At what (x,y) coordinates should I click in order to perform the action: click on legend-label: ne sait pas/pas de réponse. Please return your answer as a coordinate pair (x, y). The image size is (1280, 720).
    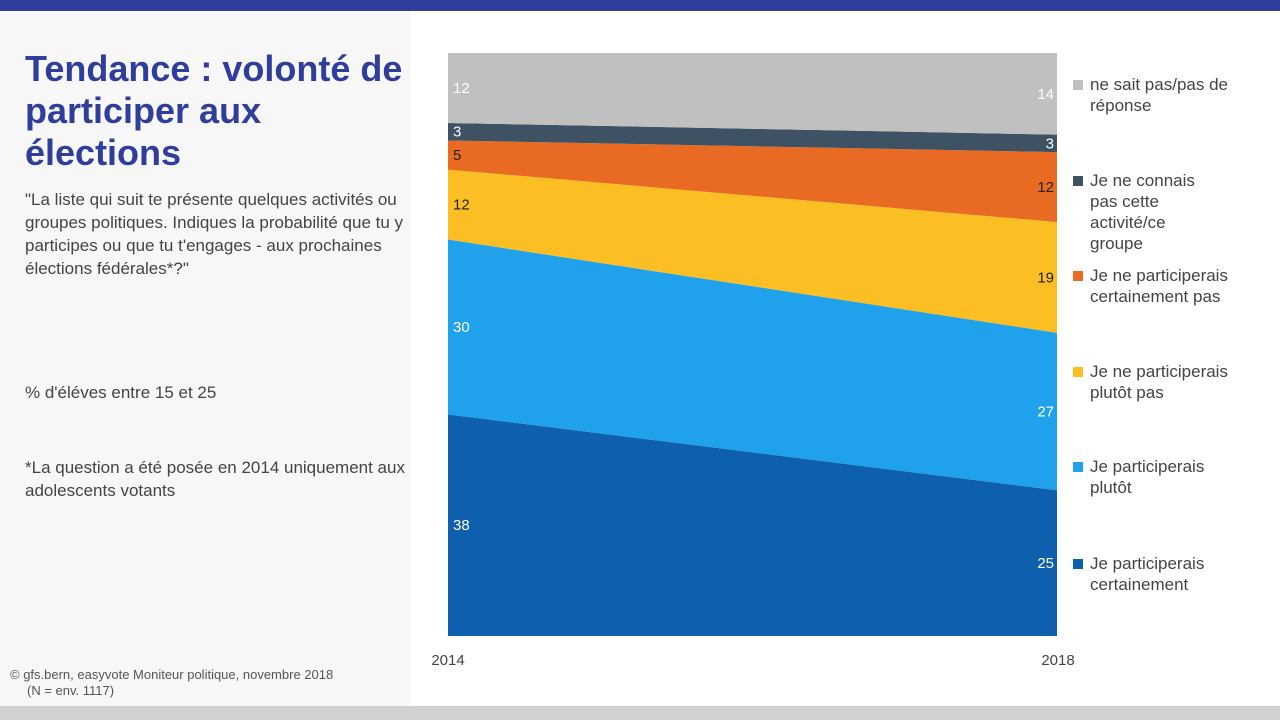
    Looking at the image, I should click on (1159, 95).